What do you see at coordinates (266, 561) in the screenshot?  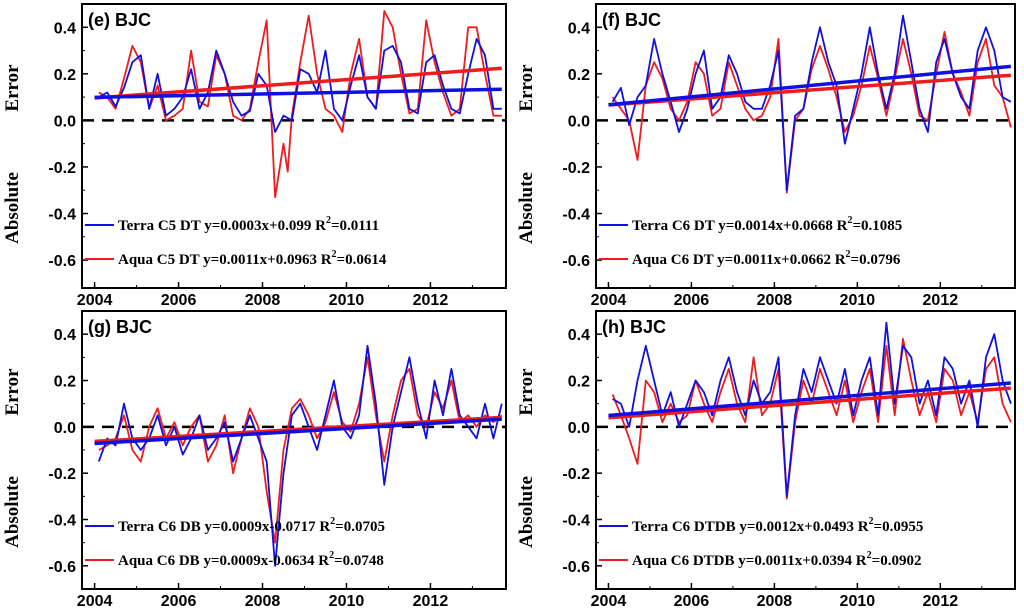 I see `legend-equation: y=0.0009x-0.0634 R` at bounding box center [266, 561].